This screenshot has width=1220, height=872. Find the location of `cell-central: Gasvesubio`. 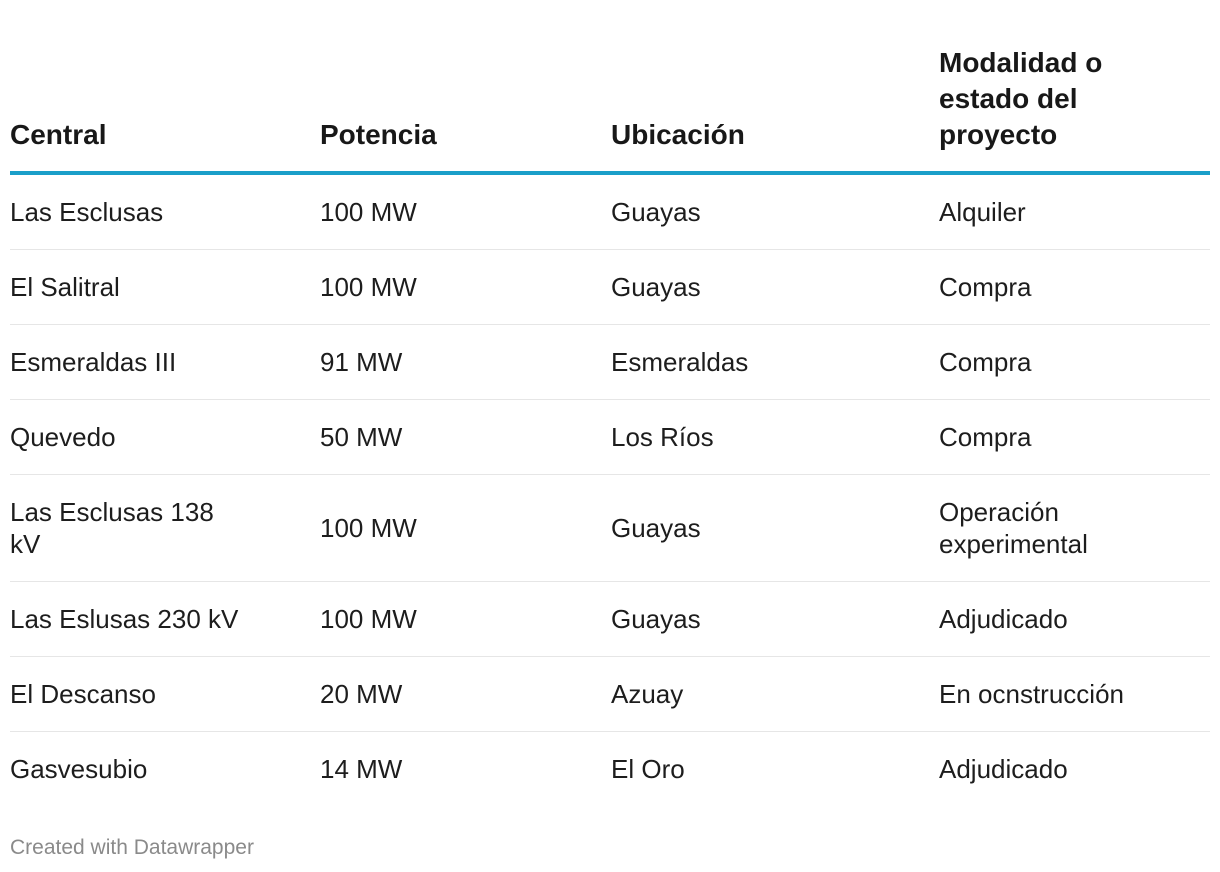

cell-central: Gasvesubio is located at coordinates (79, 769).